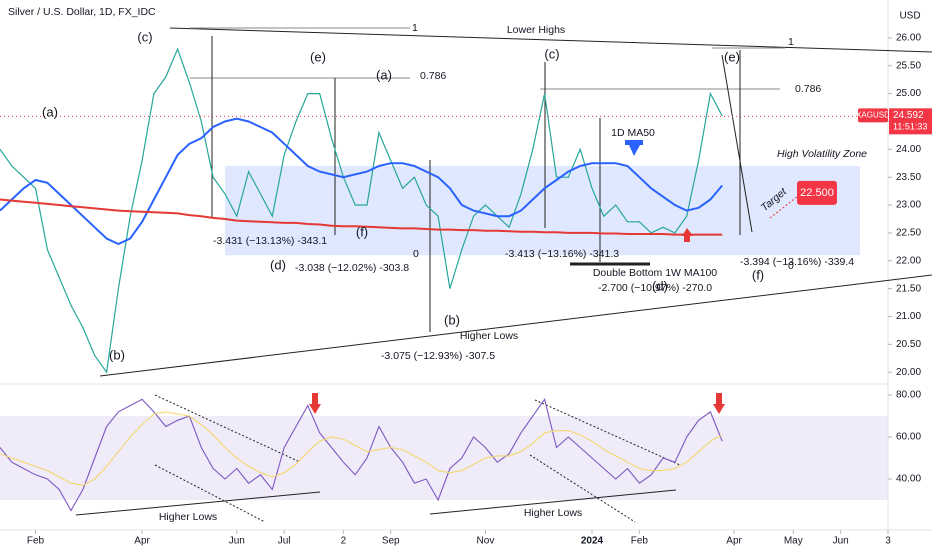  Describe the element at coordinates (908, 316) in the screenshot. I see `y-tick-label: 21.00` at that location.